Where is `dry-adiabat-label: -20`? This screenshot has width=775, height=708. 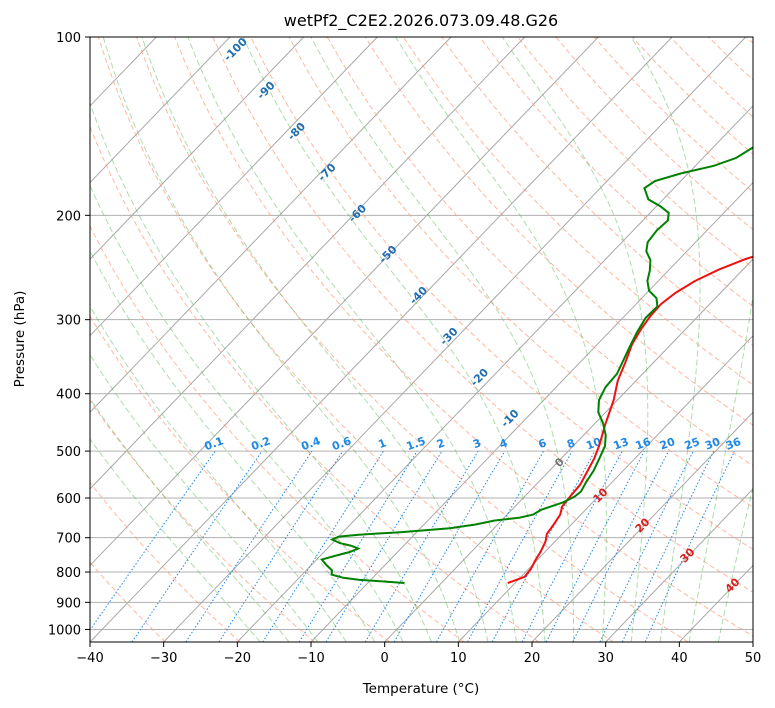 dry-adiabat-label: -20 is located at coordinates (479, 377).